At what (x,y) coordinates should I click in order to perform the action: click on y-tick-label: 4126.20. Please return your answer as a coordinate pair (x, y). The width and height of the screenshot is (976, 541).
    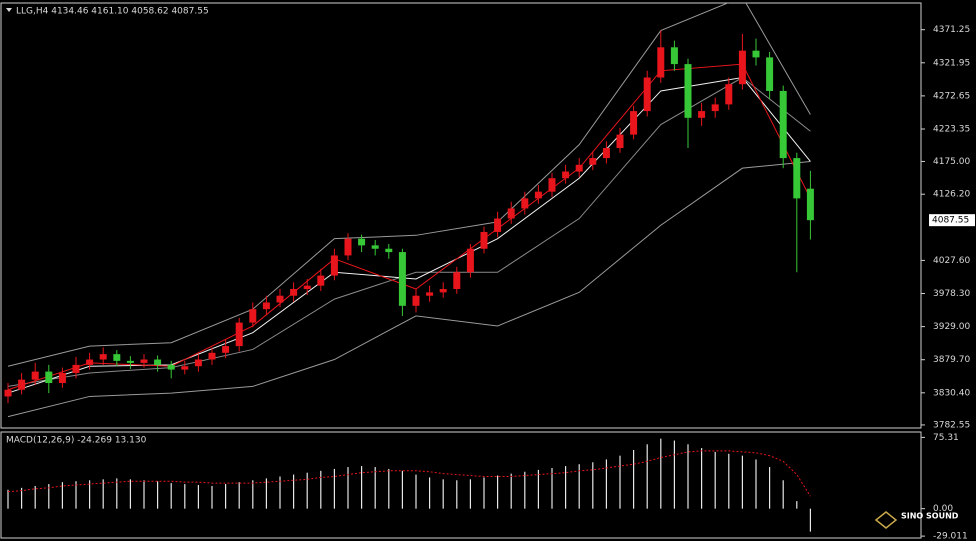
    Looking at the image, I should click on (951, 195).